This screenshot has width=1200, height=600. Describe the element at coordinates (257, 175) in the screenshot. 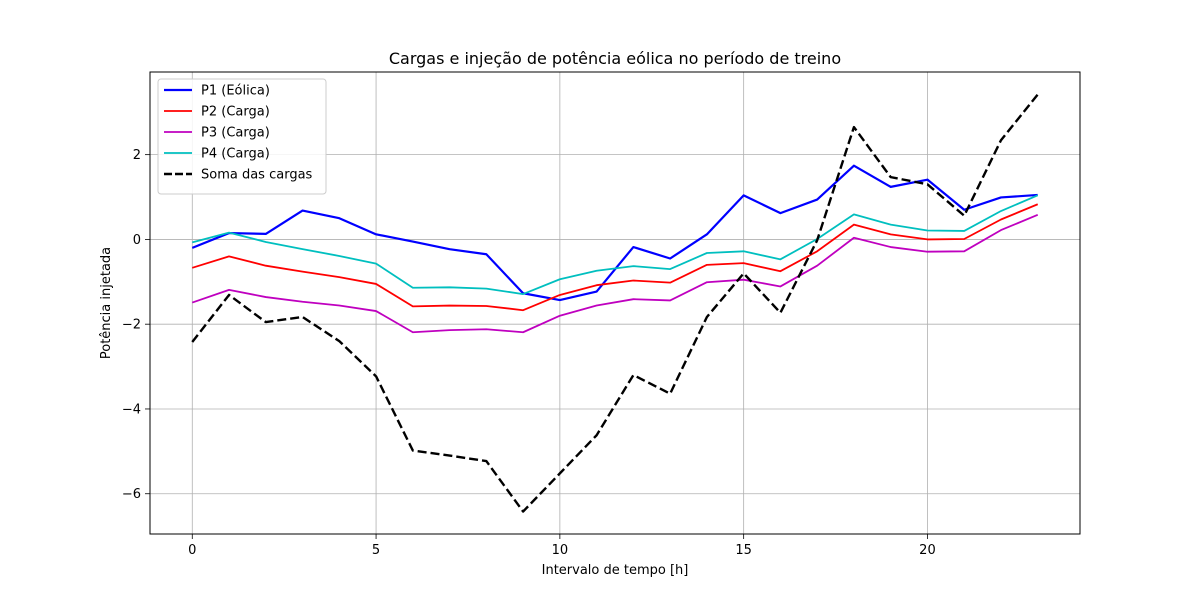

I see `legend-label-5: Soma das cargas` at that location.